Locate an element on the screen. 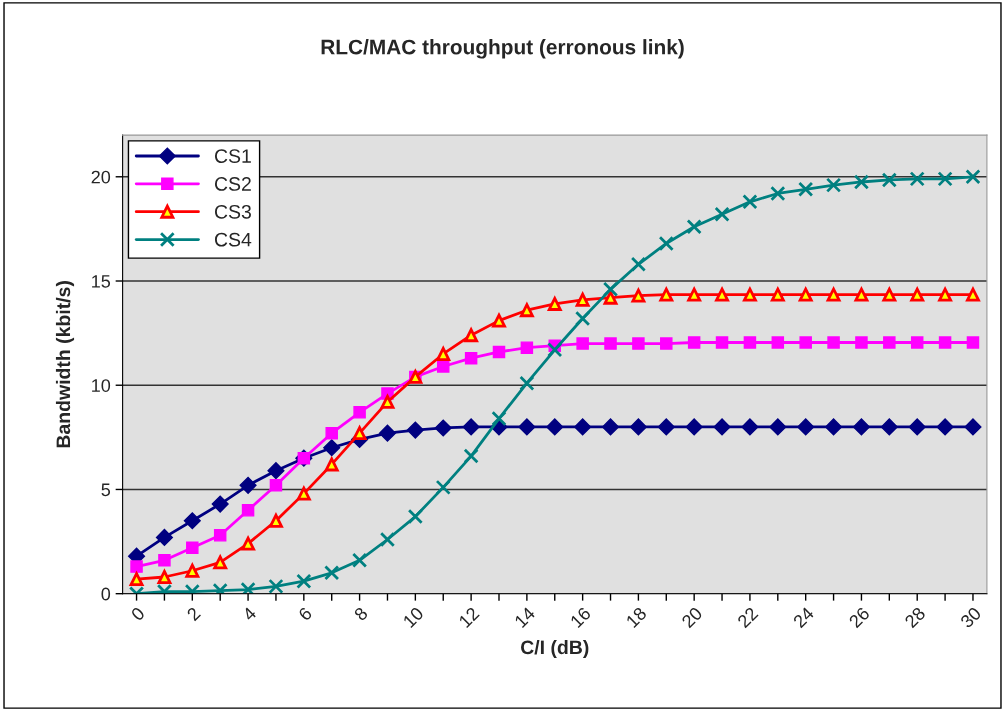  x-tick-label: 6 is located at coordinates (305, 614).